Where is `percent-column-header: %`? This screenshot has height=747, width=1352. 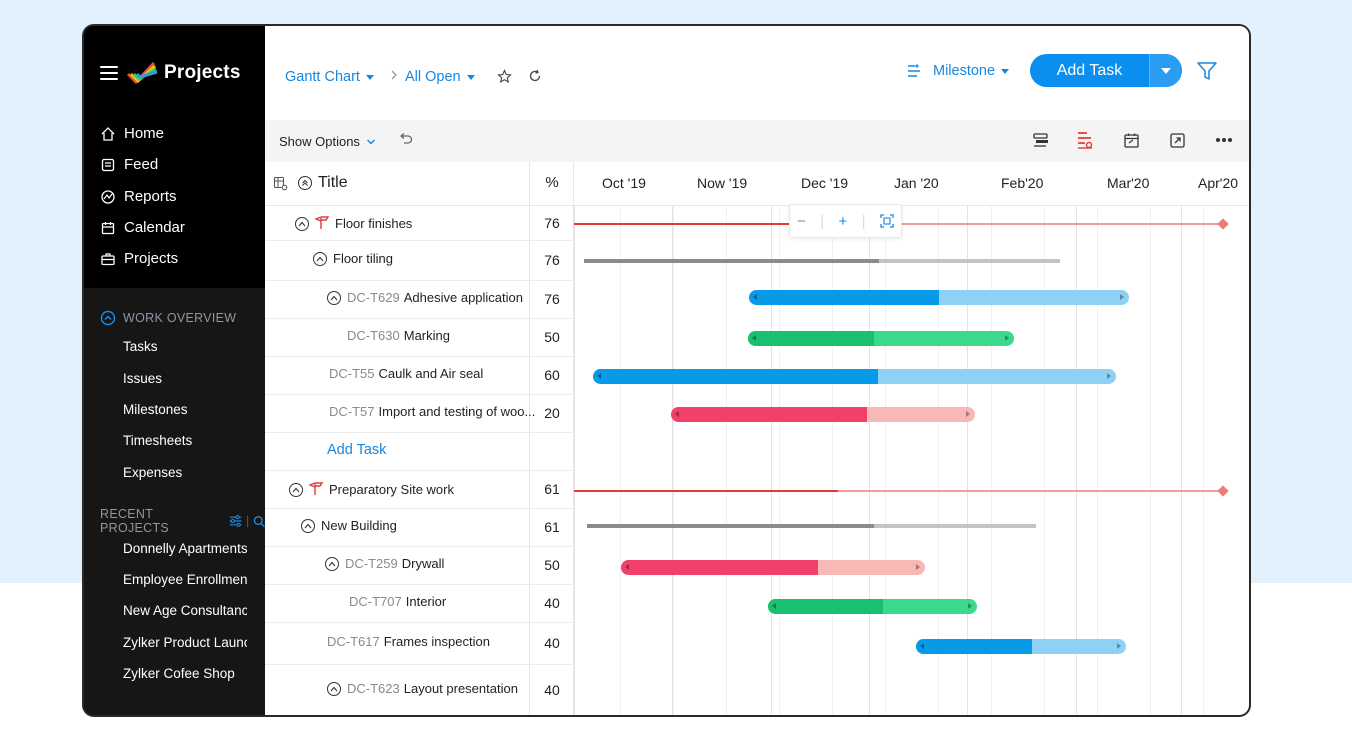
percent-column-header: % is located at coordinates (552, 182).